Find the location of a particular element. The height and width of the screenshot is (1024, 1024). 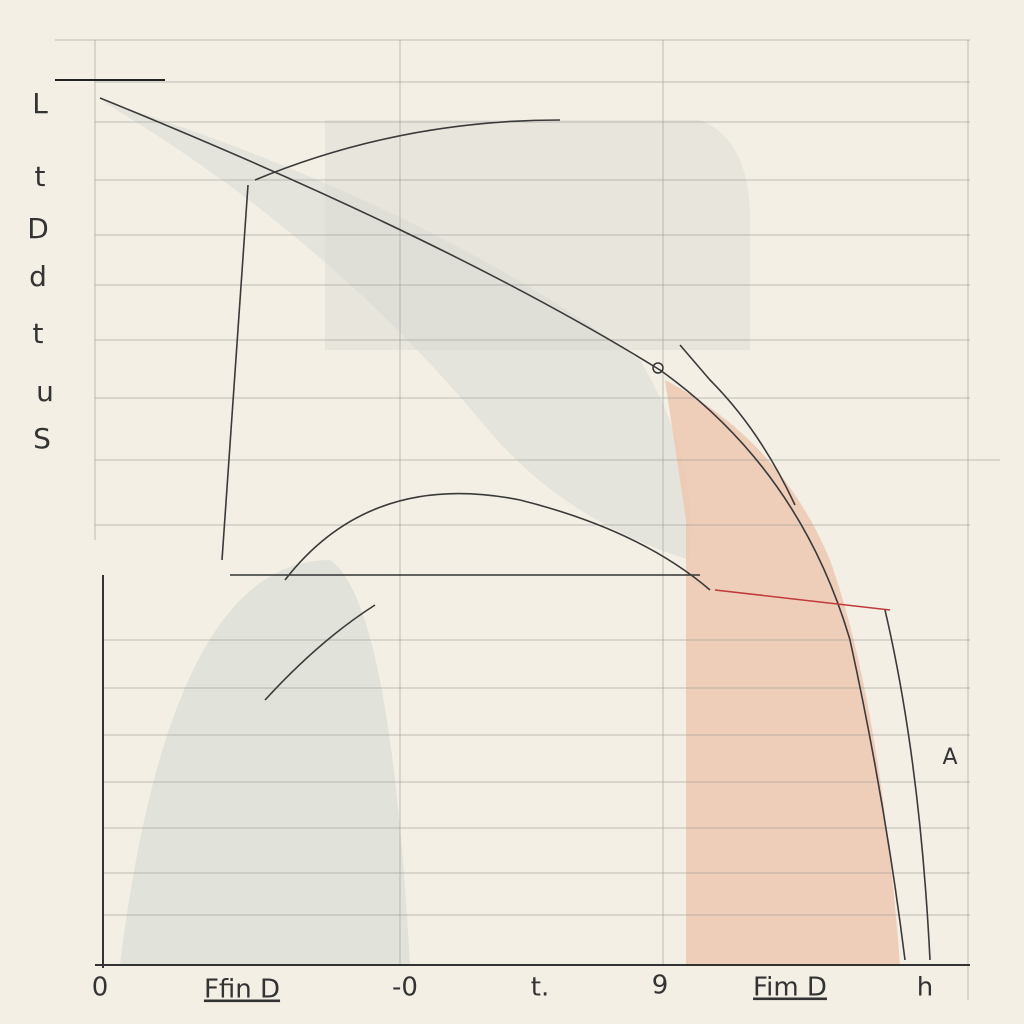

label: t. is located at coordinates (540, 988).